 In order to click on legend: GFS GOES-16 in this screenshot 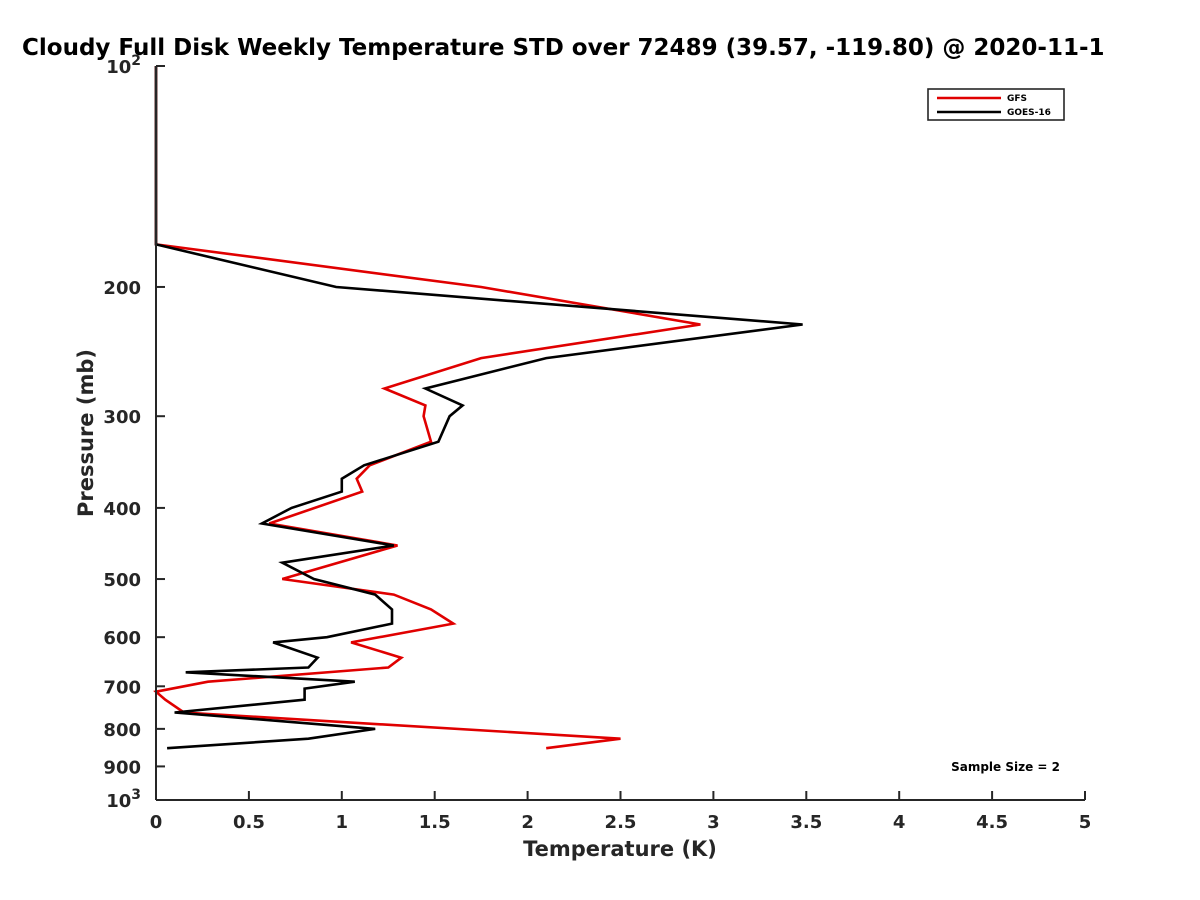, I will do `click(996, 104)`.